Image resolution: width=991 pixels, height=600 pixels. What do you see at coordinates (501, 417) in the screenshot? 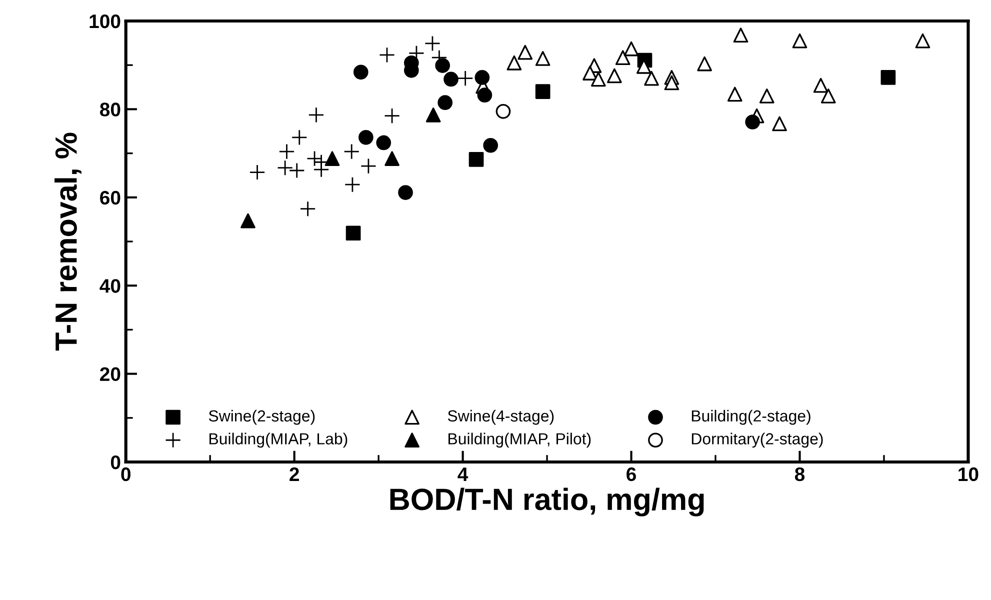
I see `legend-label: Swine(4-stage)` at bounding box center [501, 417].